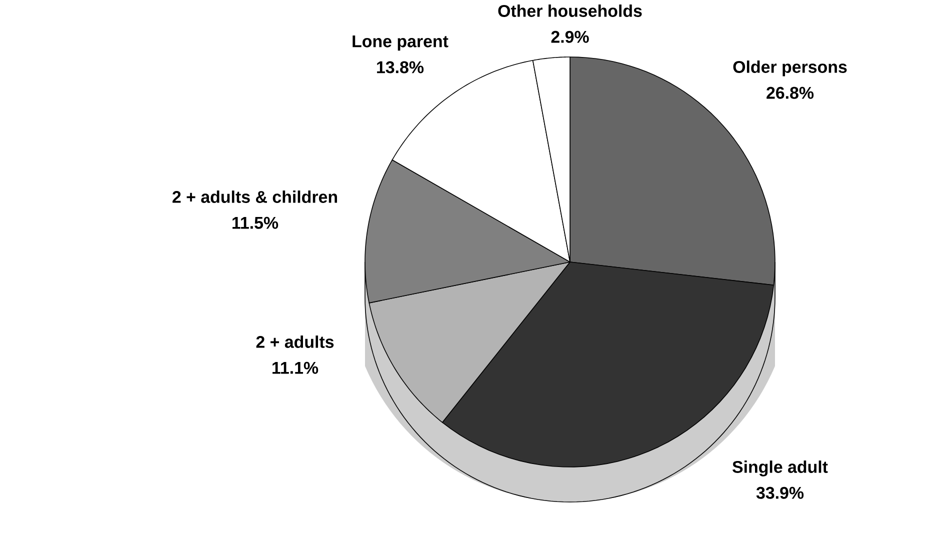 Image resolution: width=952 pixels, height=542 pixels. Describe the element at coordinates (790, 92) in the screenshot. I see `data-label: 26.8%` at that location.